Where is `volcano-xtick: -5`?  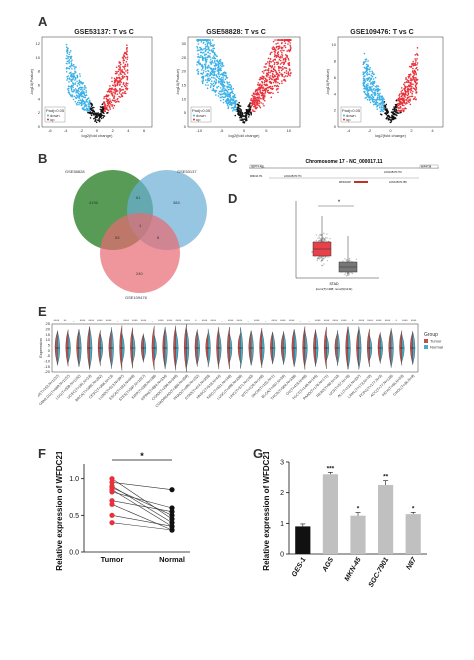
volcano-xtick: -5 is located at coordinates (222, 130).